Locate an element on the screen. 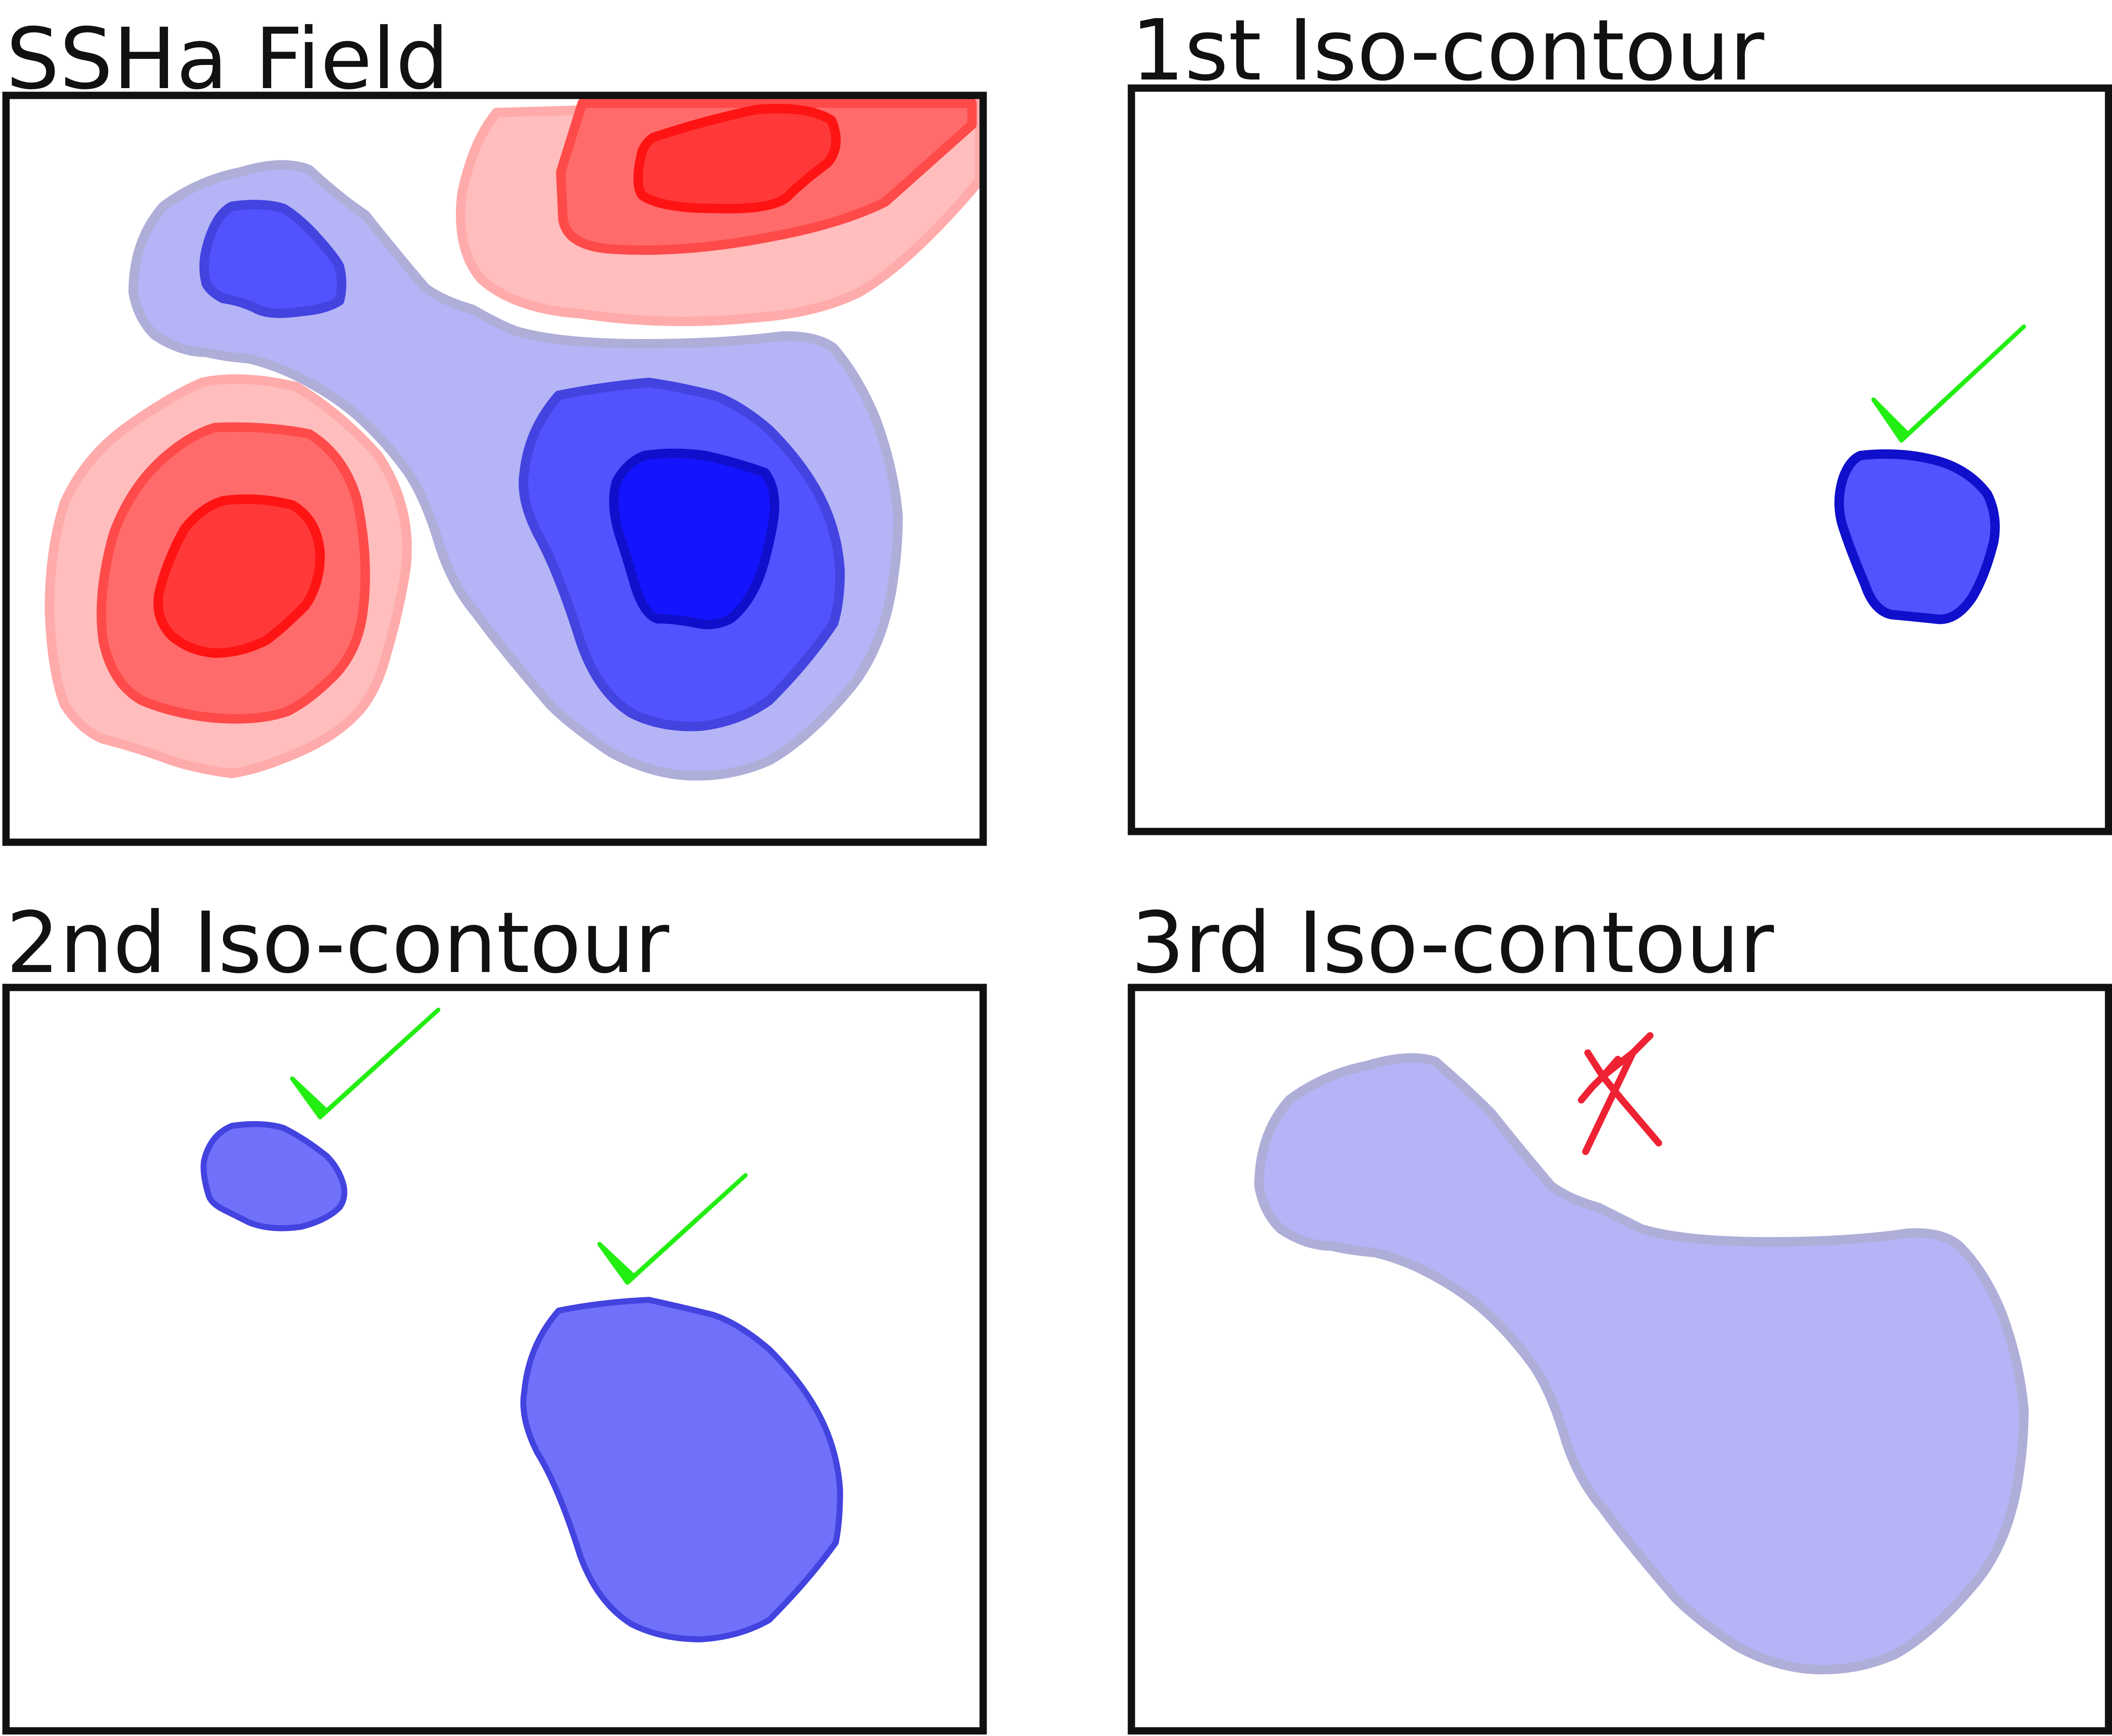 This screenshot has height=1736, width=2112. panel-title: 3rd Iso-contour is located at coordinates (1452, 943).